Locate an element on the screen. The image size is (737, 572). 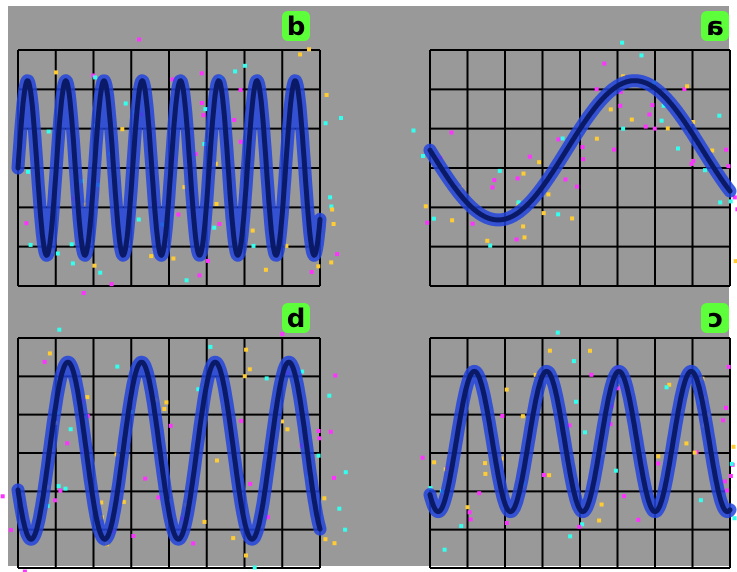
panel-c-trace is located at coordinates (580, 441).